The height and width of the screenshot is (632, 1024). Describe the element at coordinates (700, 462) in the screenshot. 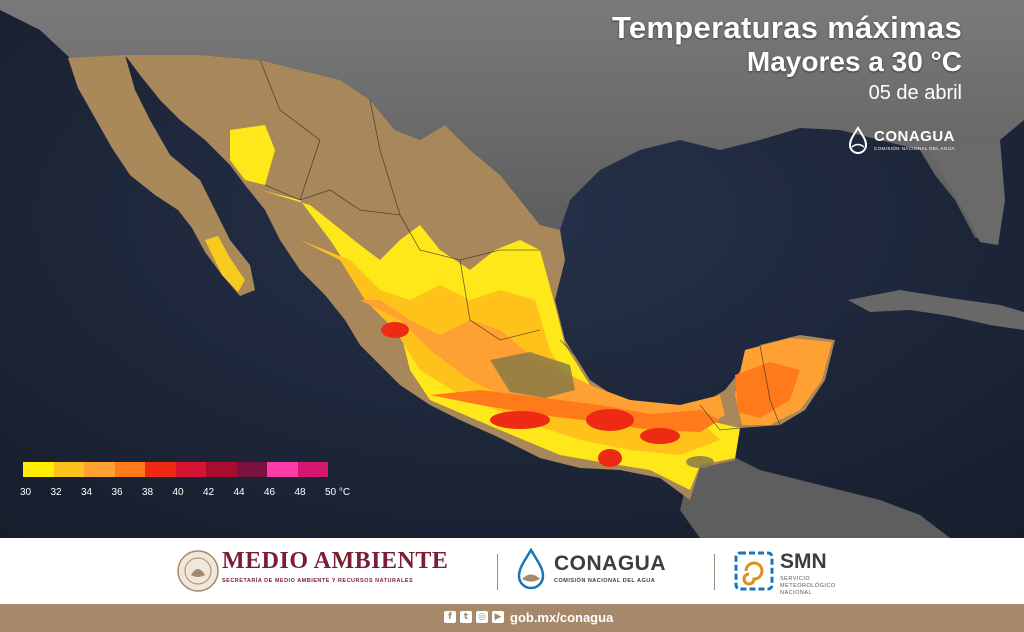

I see `highland-cool-zone-b` at that location.